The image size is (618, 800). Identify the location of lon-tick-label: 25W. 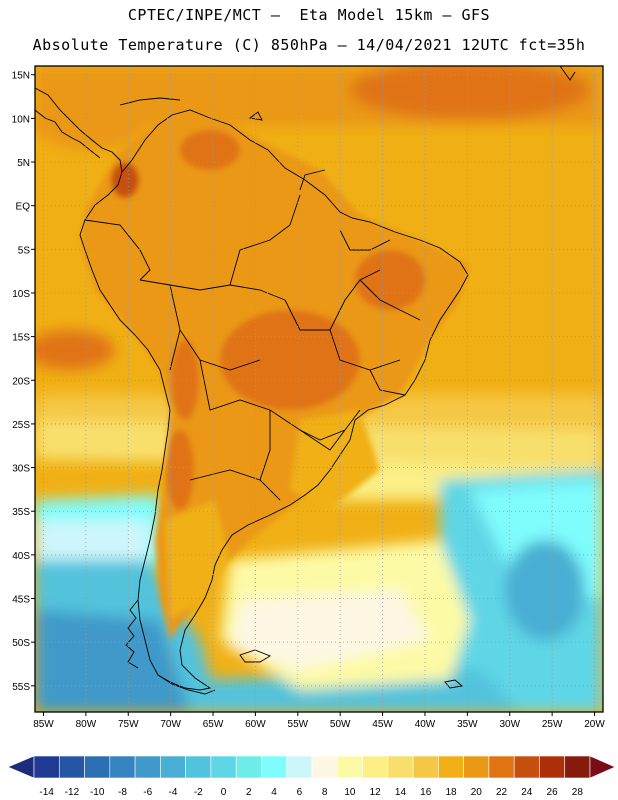
(552, 724).